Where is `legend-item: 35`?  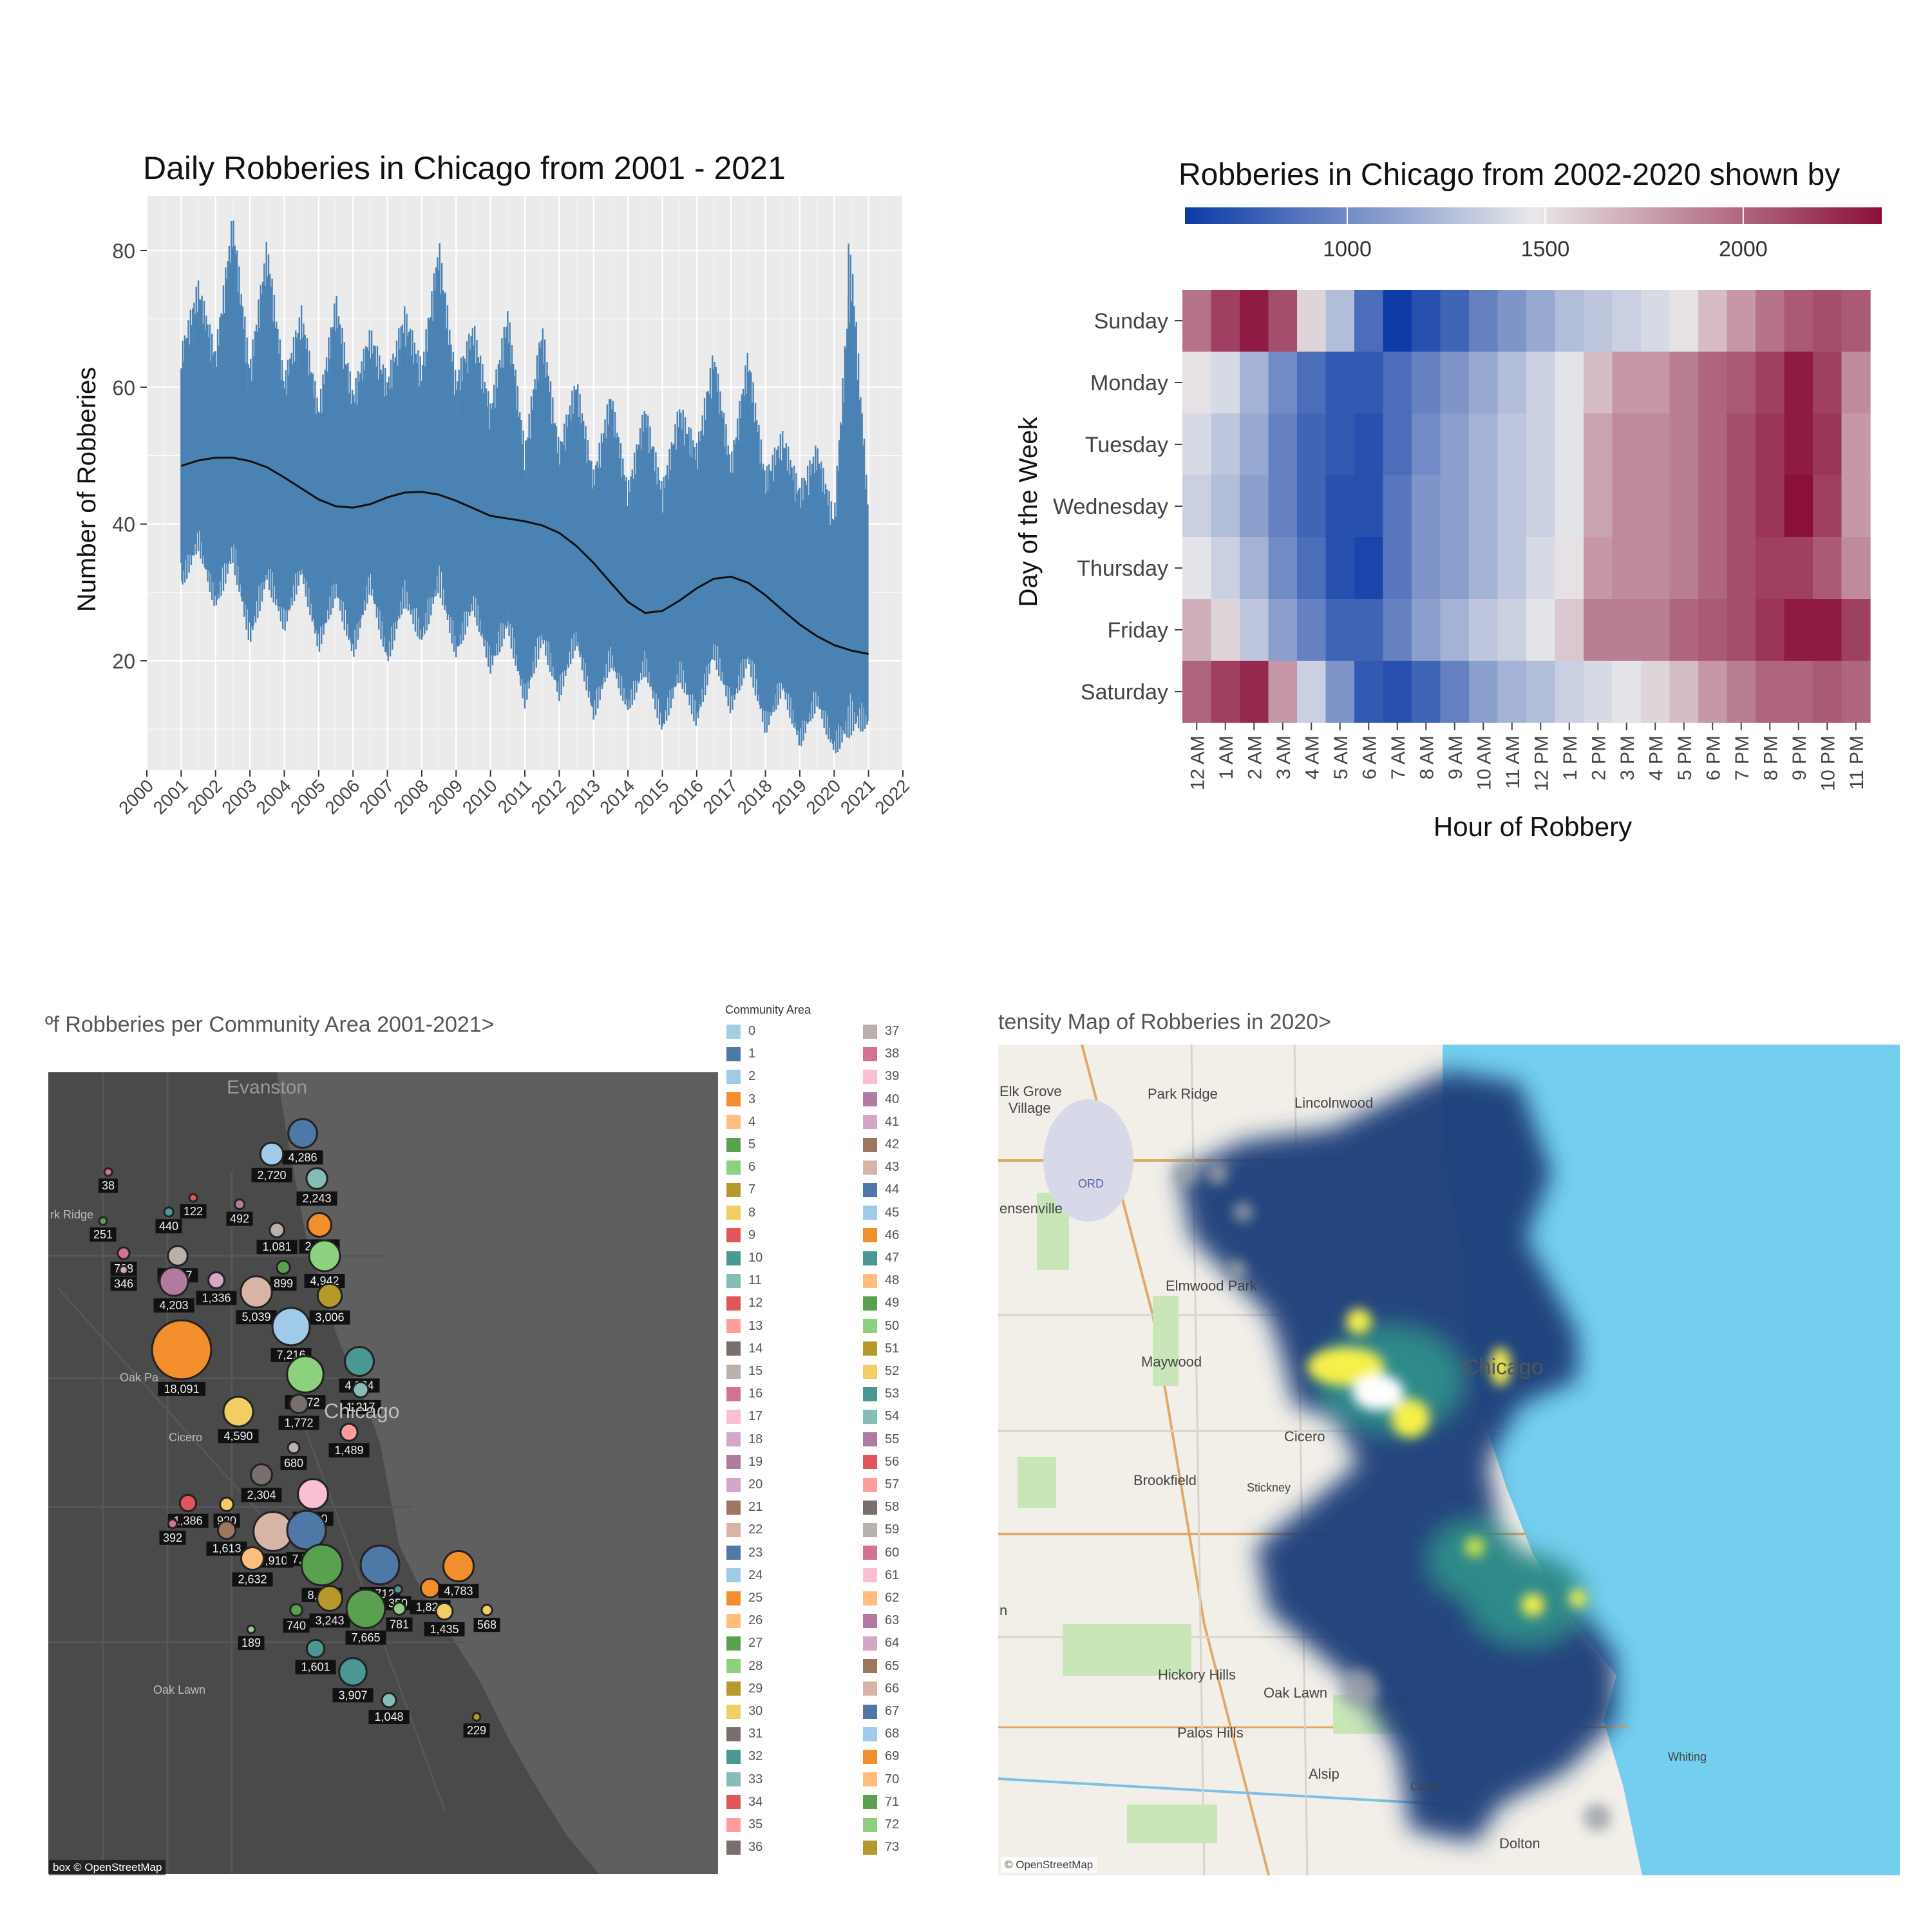 legend-item: 35 is located at coordinates (744, 1824).